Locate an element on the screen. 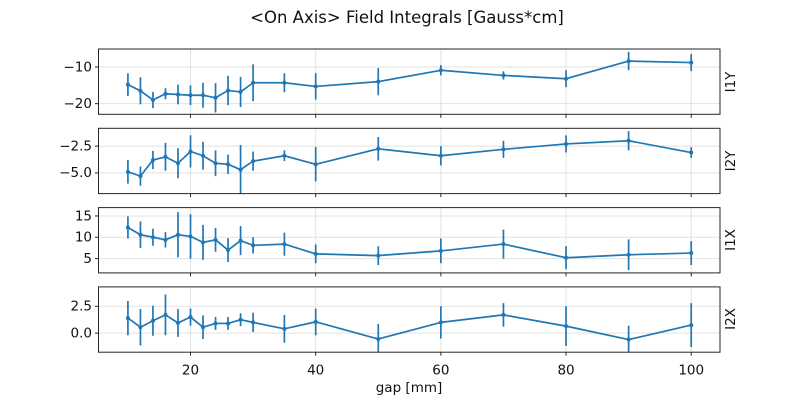  grid-i2x is located at coordinates (409, 319).